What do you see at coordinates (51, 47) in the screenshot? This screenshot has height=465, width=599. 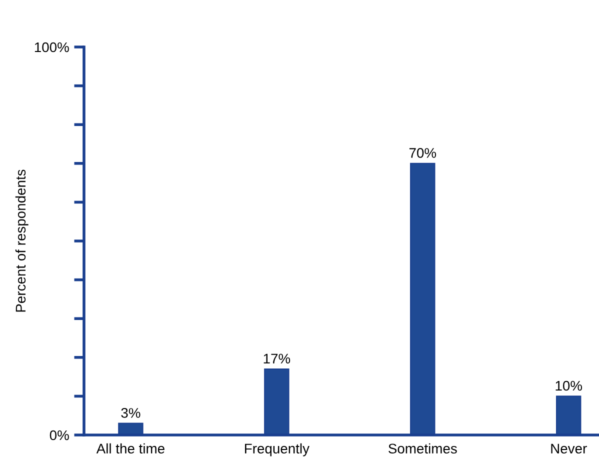 I see `y-tick-label: 100%` at bounding box center [51, 47].